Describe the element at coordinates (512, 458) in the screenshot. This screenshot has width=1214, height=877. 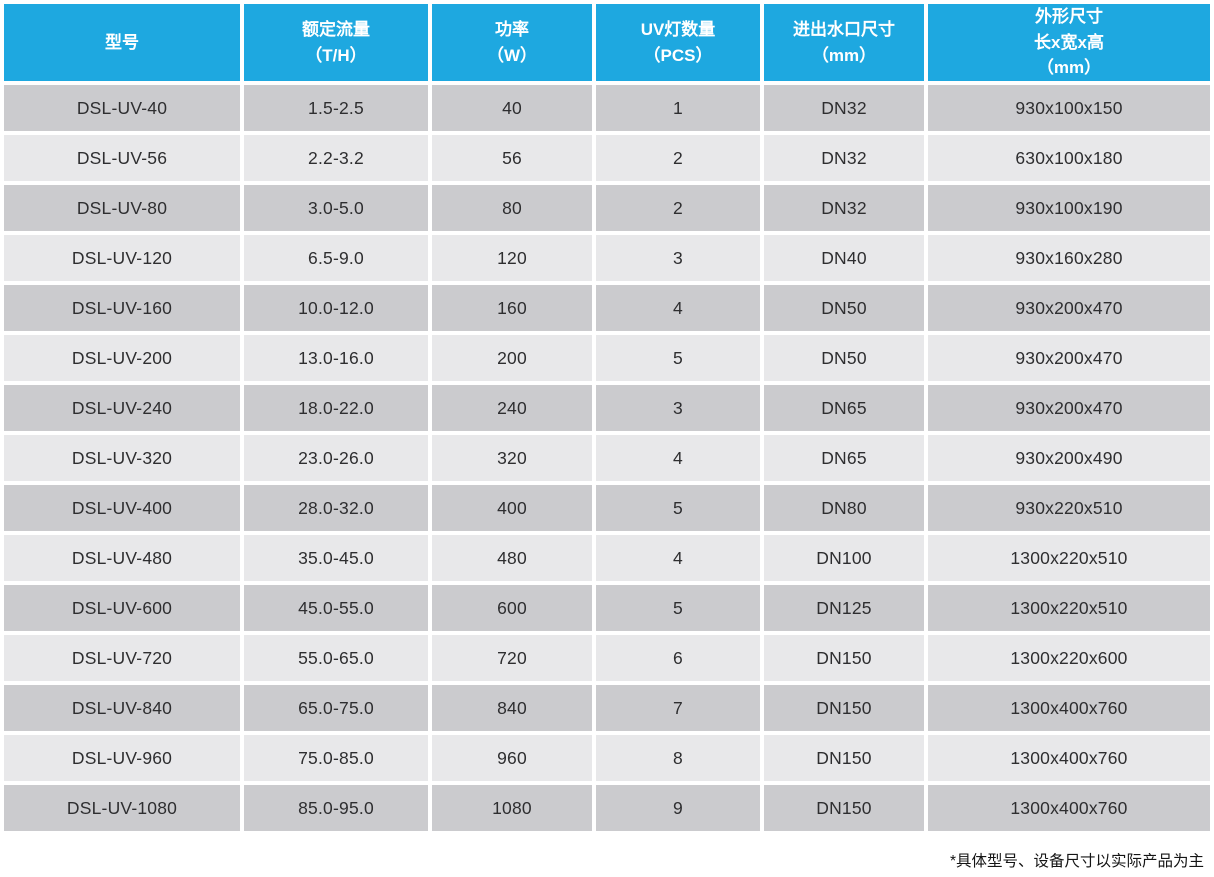
I see `cell-power: 320` at that location.